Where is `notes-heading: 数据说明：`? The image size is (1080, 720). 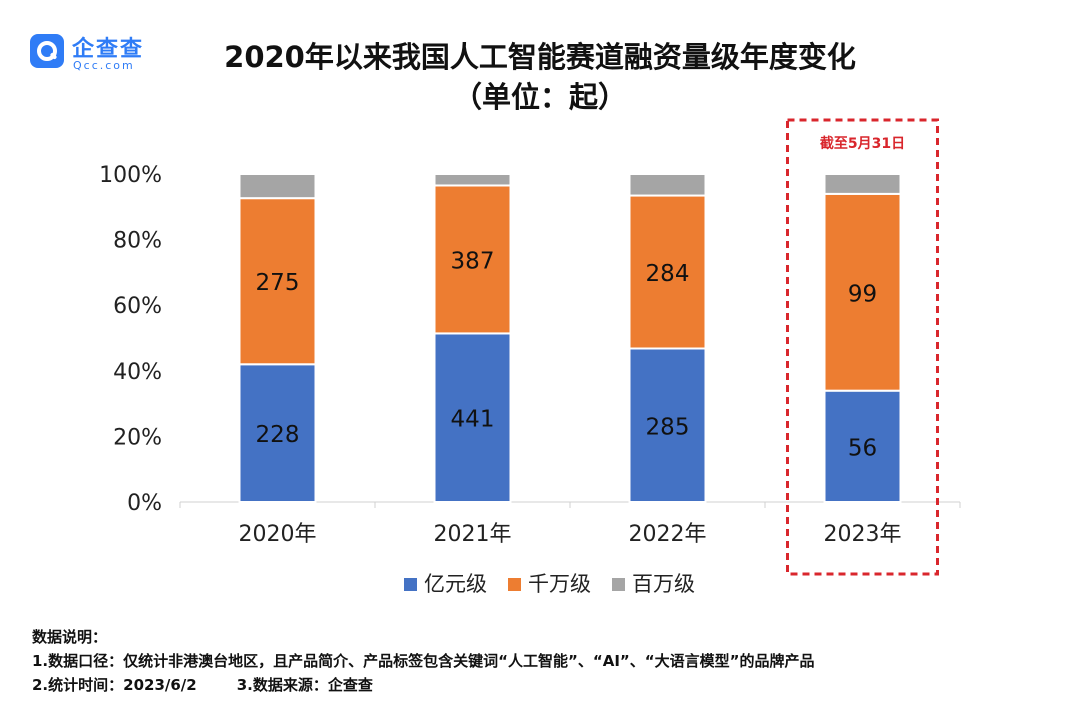 notes-heading: 数据说明： is located at coordinates (70, 637).